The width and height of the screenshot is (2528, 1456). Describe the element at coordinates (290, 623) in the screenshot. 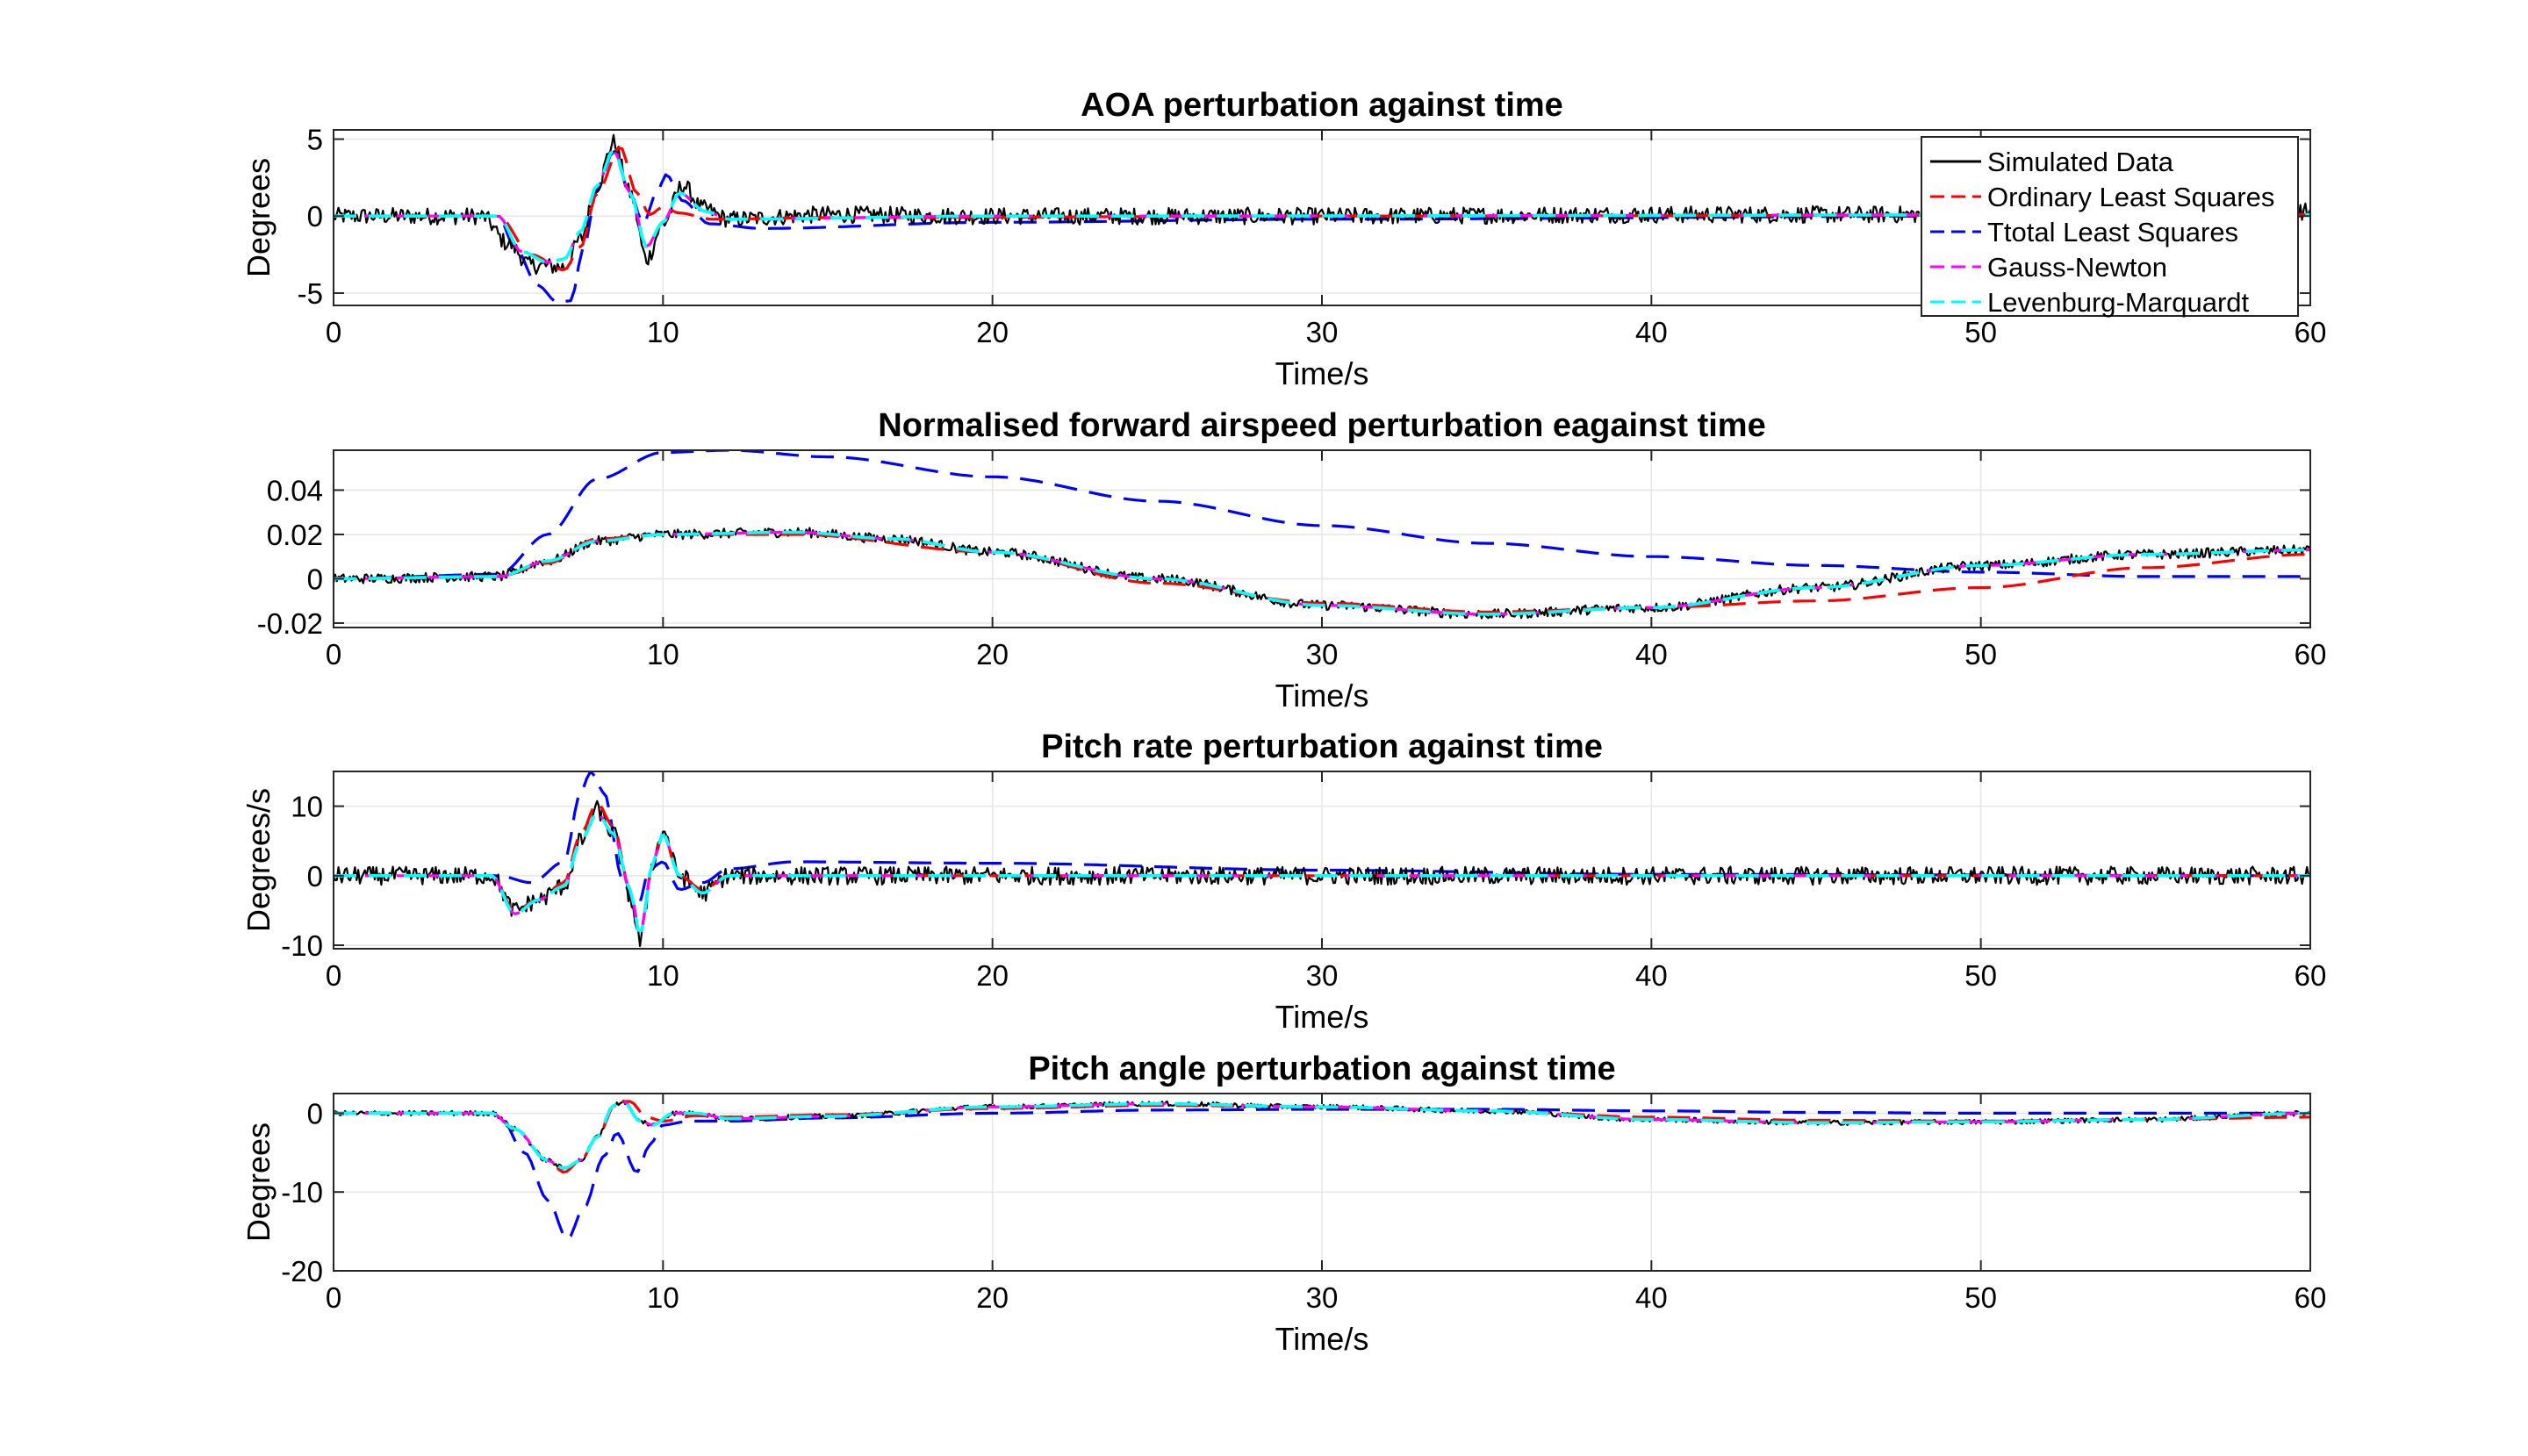

I see `y-tick-label: -0.02` at that location.